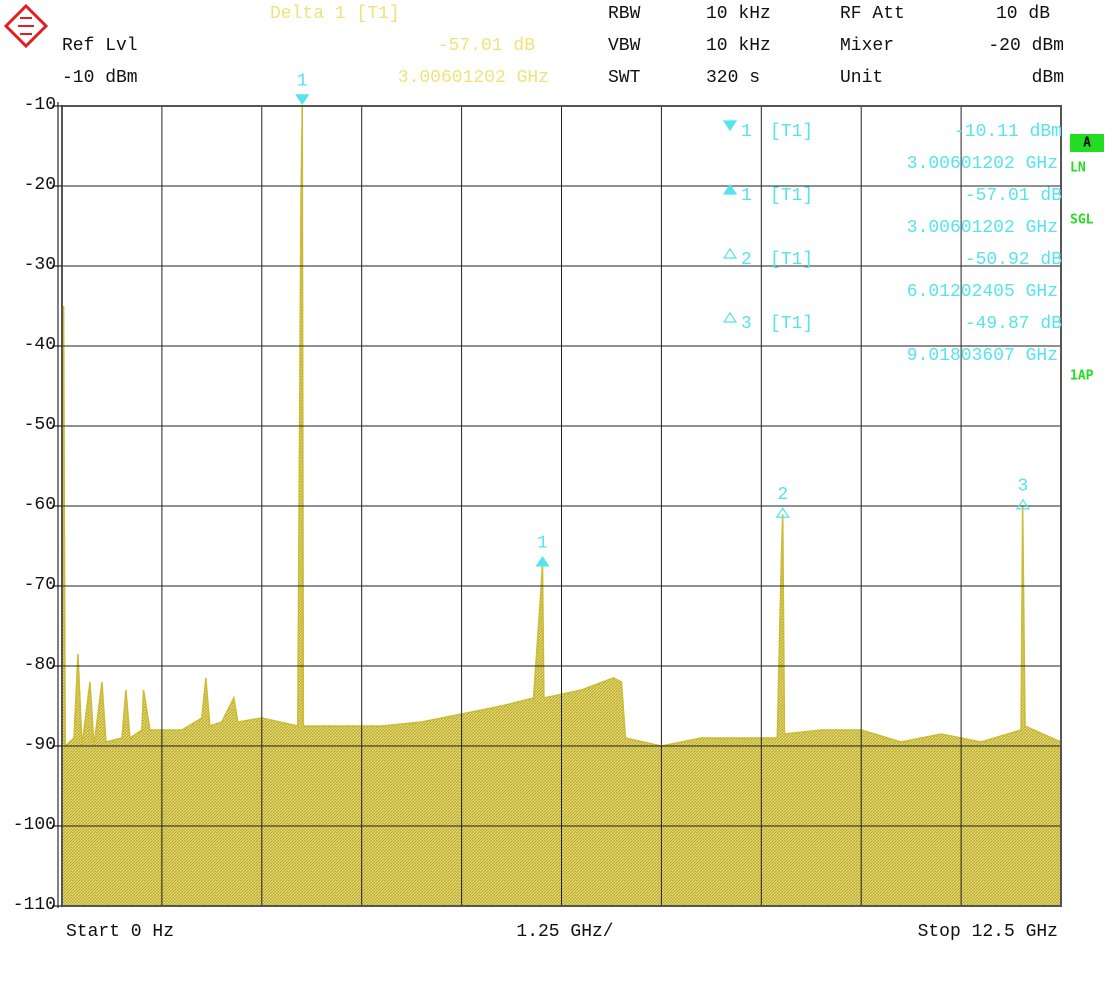  I want to click on y-tick-label: -20, so click(40, 185).